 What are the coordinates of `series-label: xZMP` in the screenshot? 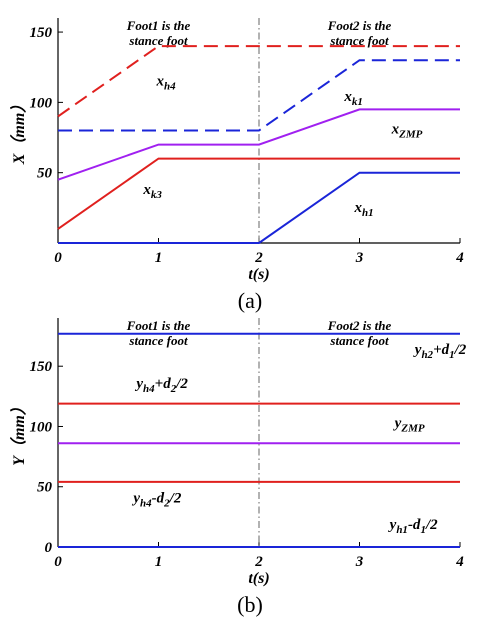 It's located at (407, 130).